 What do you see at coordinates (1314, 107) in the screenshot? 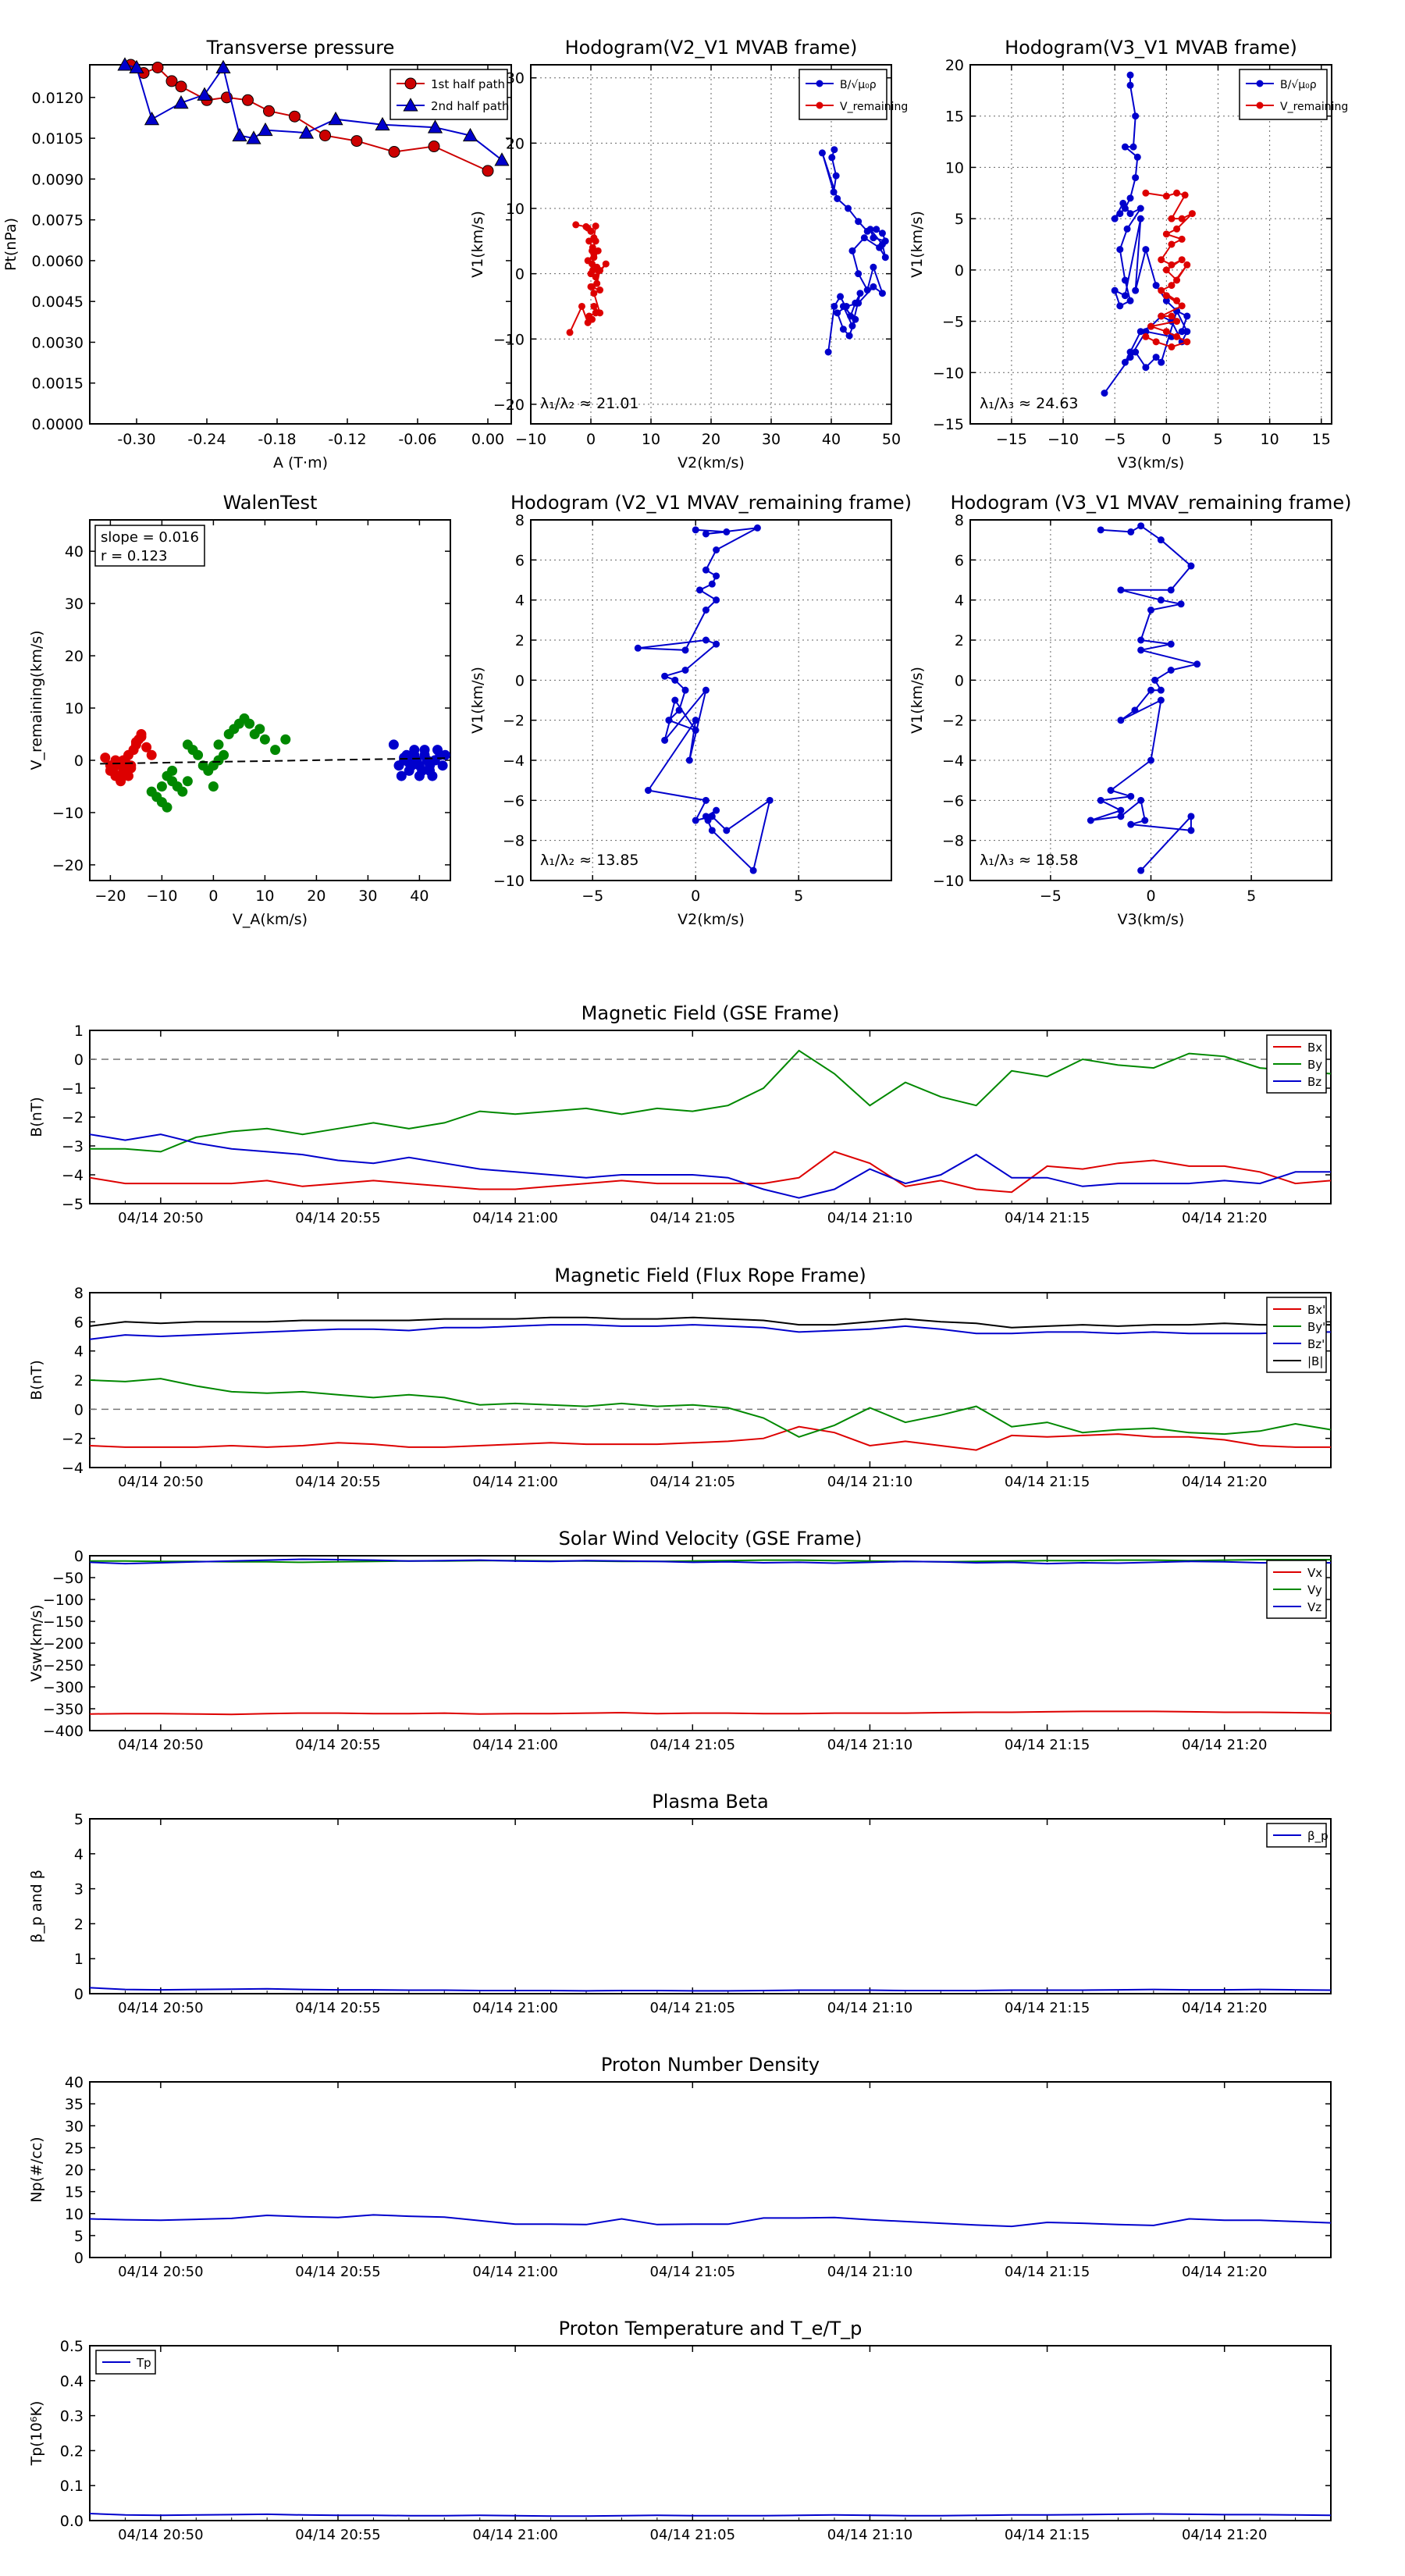
I see `legend-label: V_remaining` at bounding box center [1314, 107].